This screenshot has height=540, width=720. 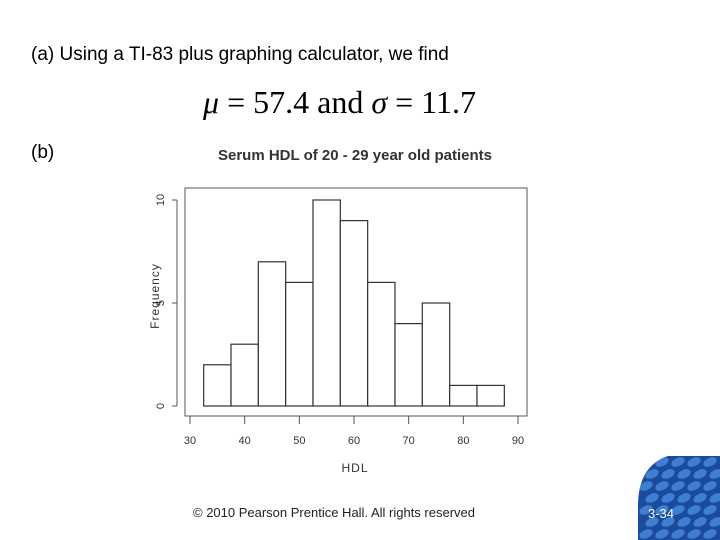 I want to click on mean-sd-formula: μ = 57.4 and σ = 11.7, so click(x=339, y=102).